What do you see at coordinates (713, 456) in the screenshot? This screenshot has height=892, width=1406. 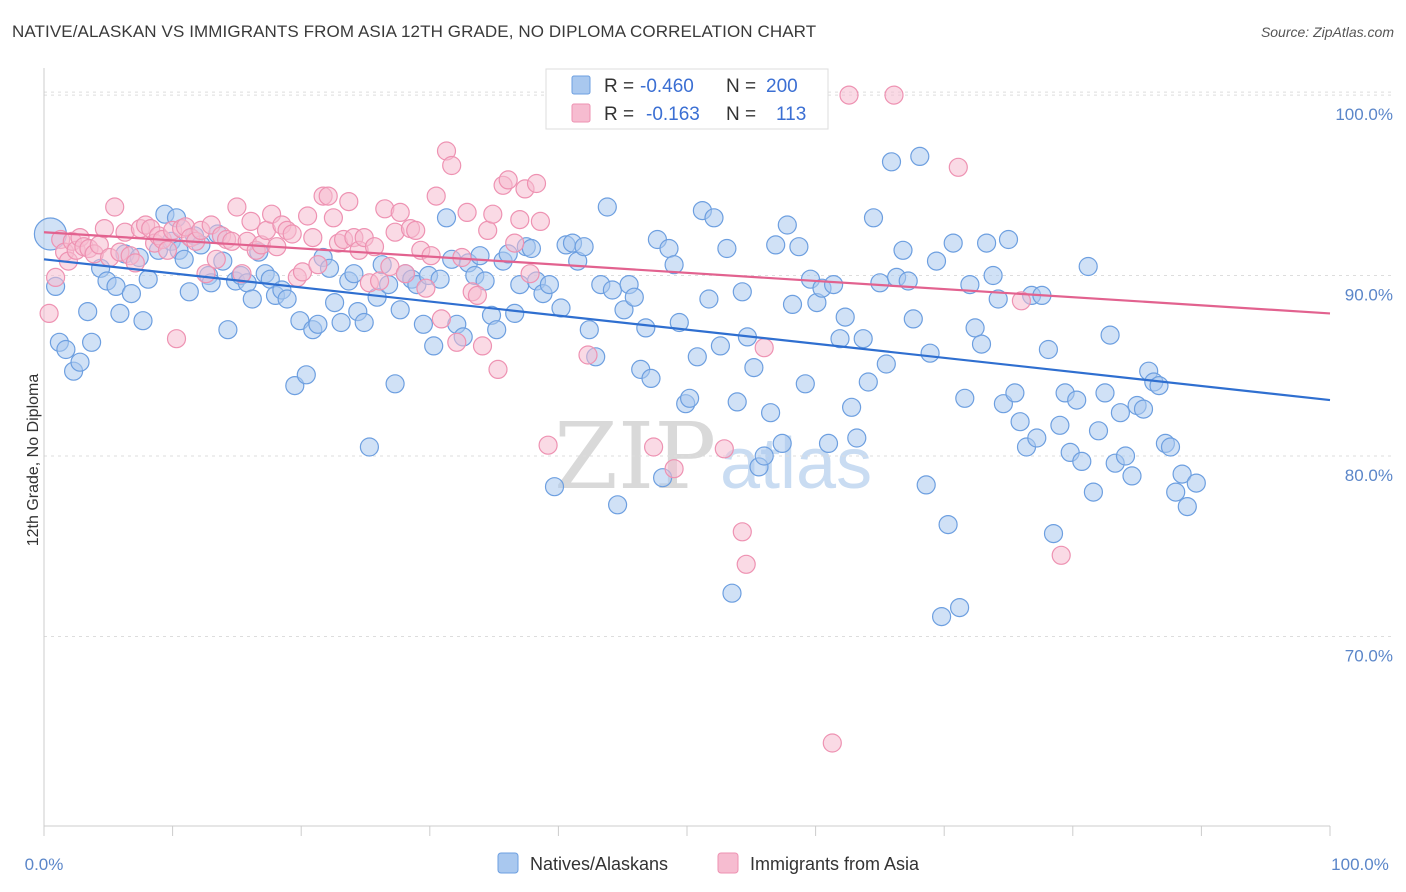 I see `watermark: ZIP atlas` at bounding box center [713, 456].